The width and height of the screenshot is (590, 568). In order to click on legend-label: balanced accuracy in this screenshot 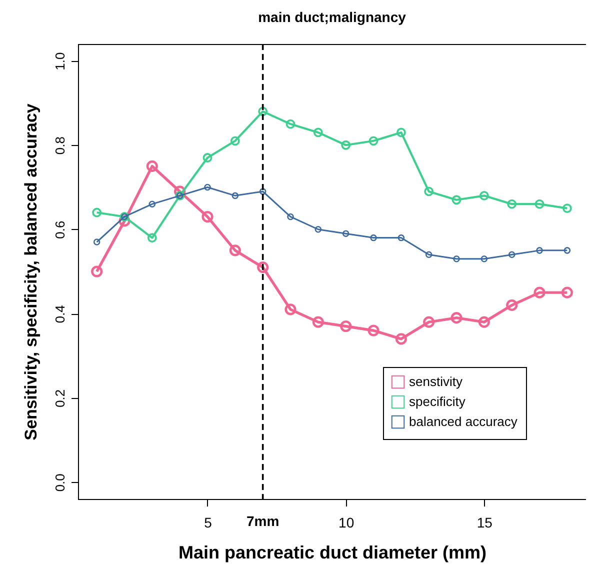, I will do `click(463, 421)`.